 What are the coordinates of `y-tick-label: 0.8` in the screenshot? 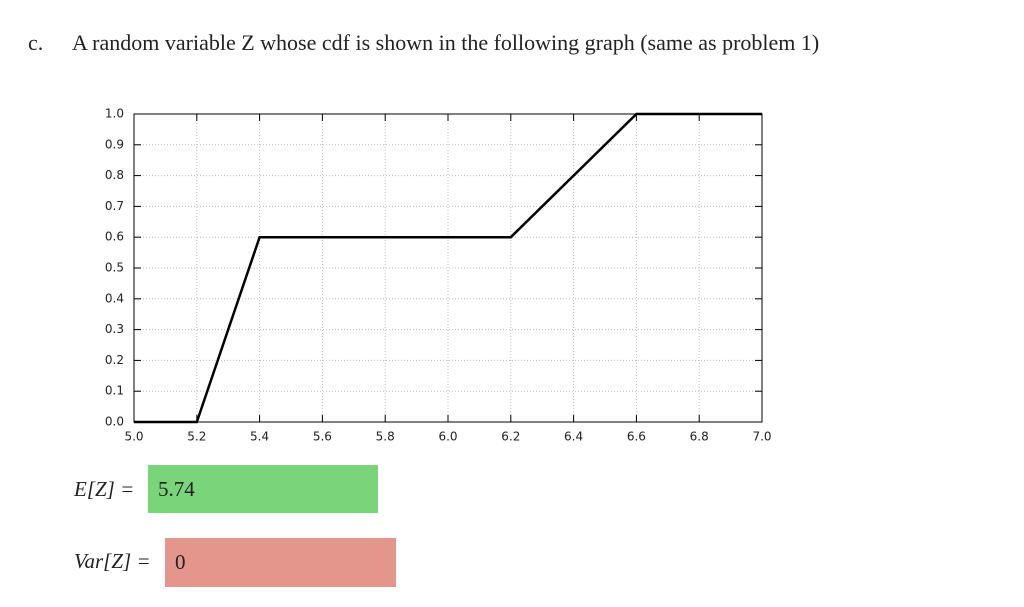 It's located at (114, 175).